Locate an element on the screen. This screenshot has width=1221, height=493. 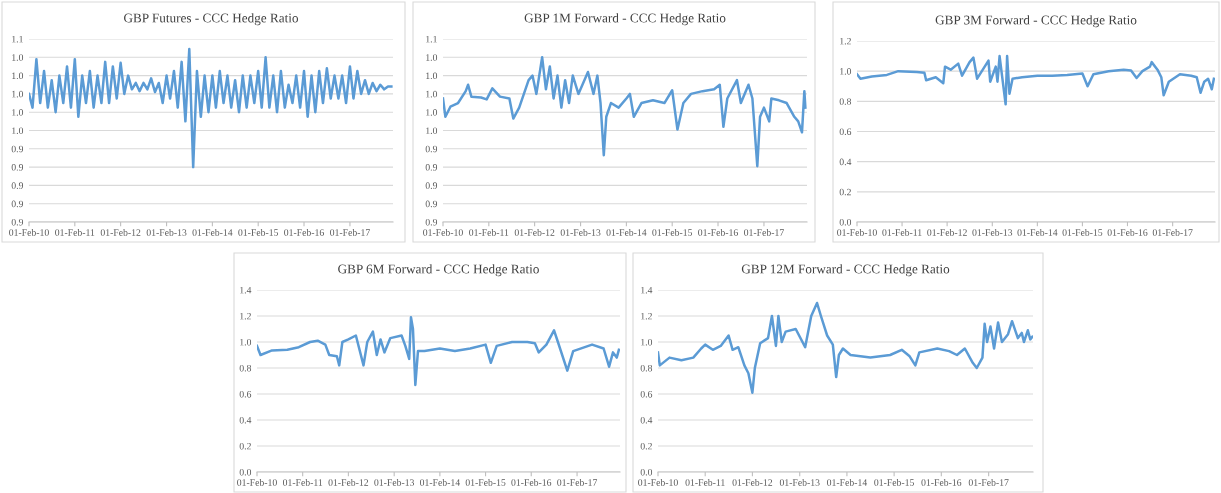
chart-title: GBP 1M Forward - CCC Hedge Ratio is located at coordinates (625, 19).